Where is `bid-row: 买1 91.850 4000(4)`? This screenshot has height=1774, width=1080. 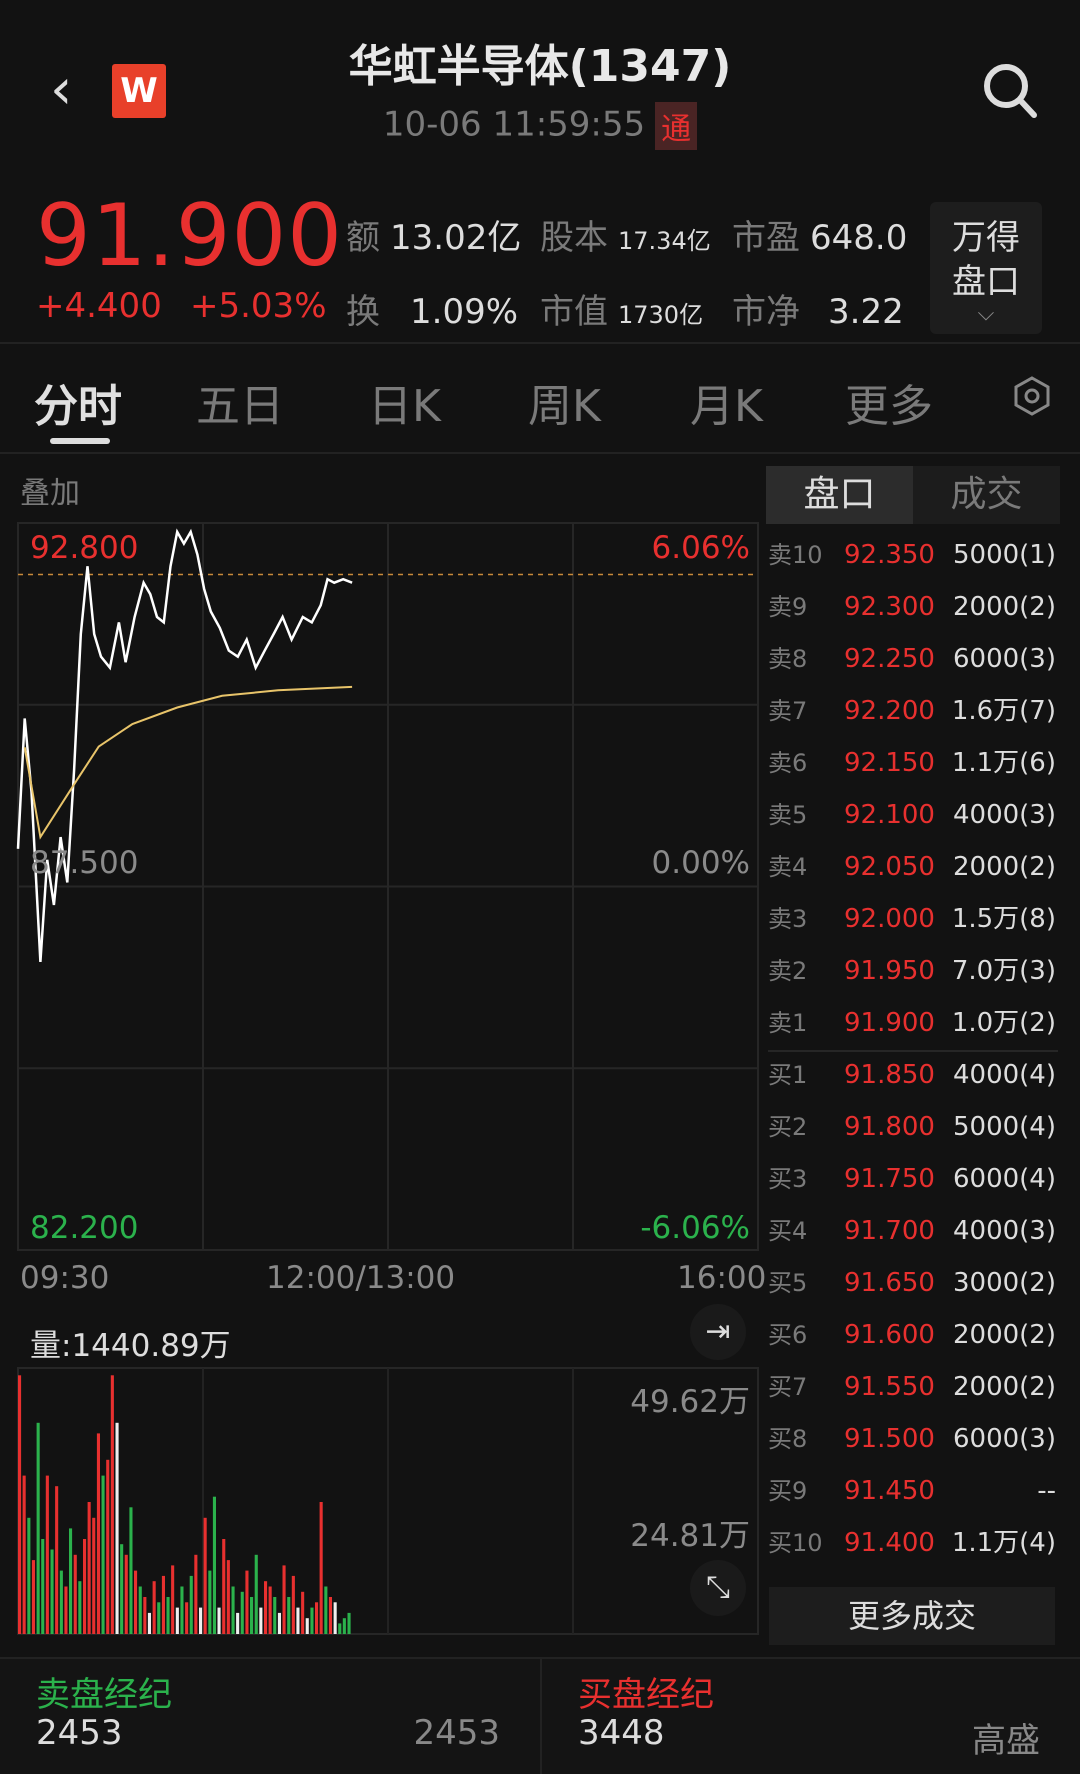 bid-row: 买1 91.850 4000(4) is located at coordinates (913, 1075).